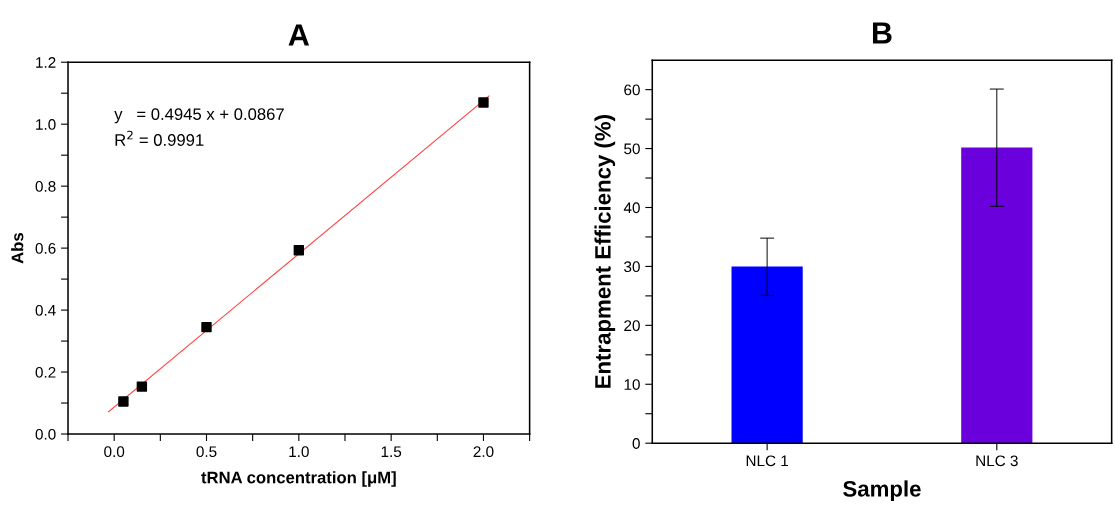  I want to click on x-tick-label: NLC 3, so click(997, 461).